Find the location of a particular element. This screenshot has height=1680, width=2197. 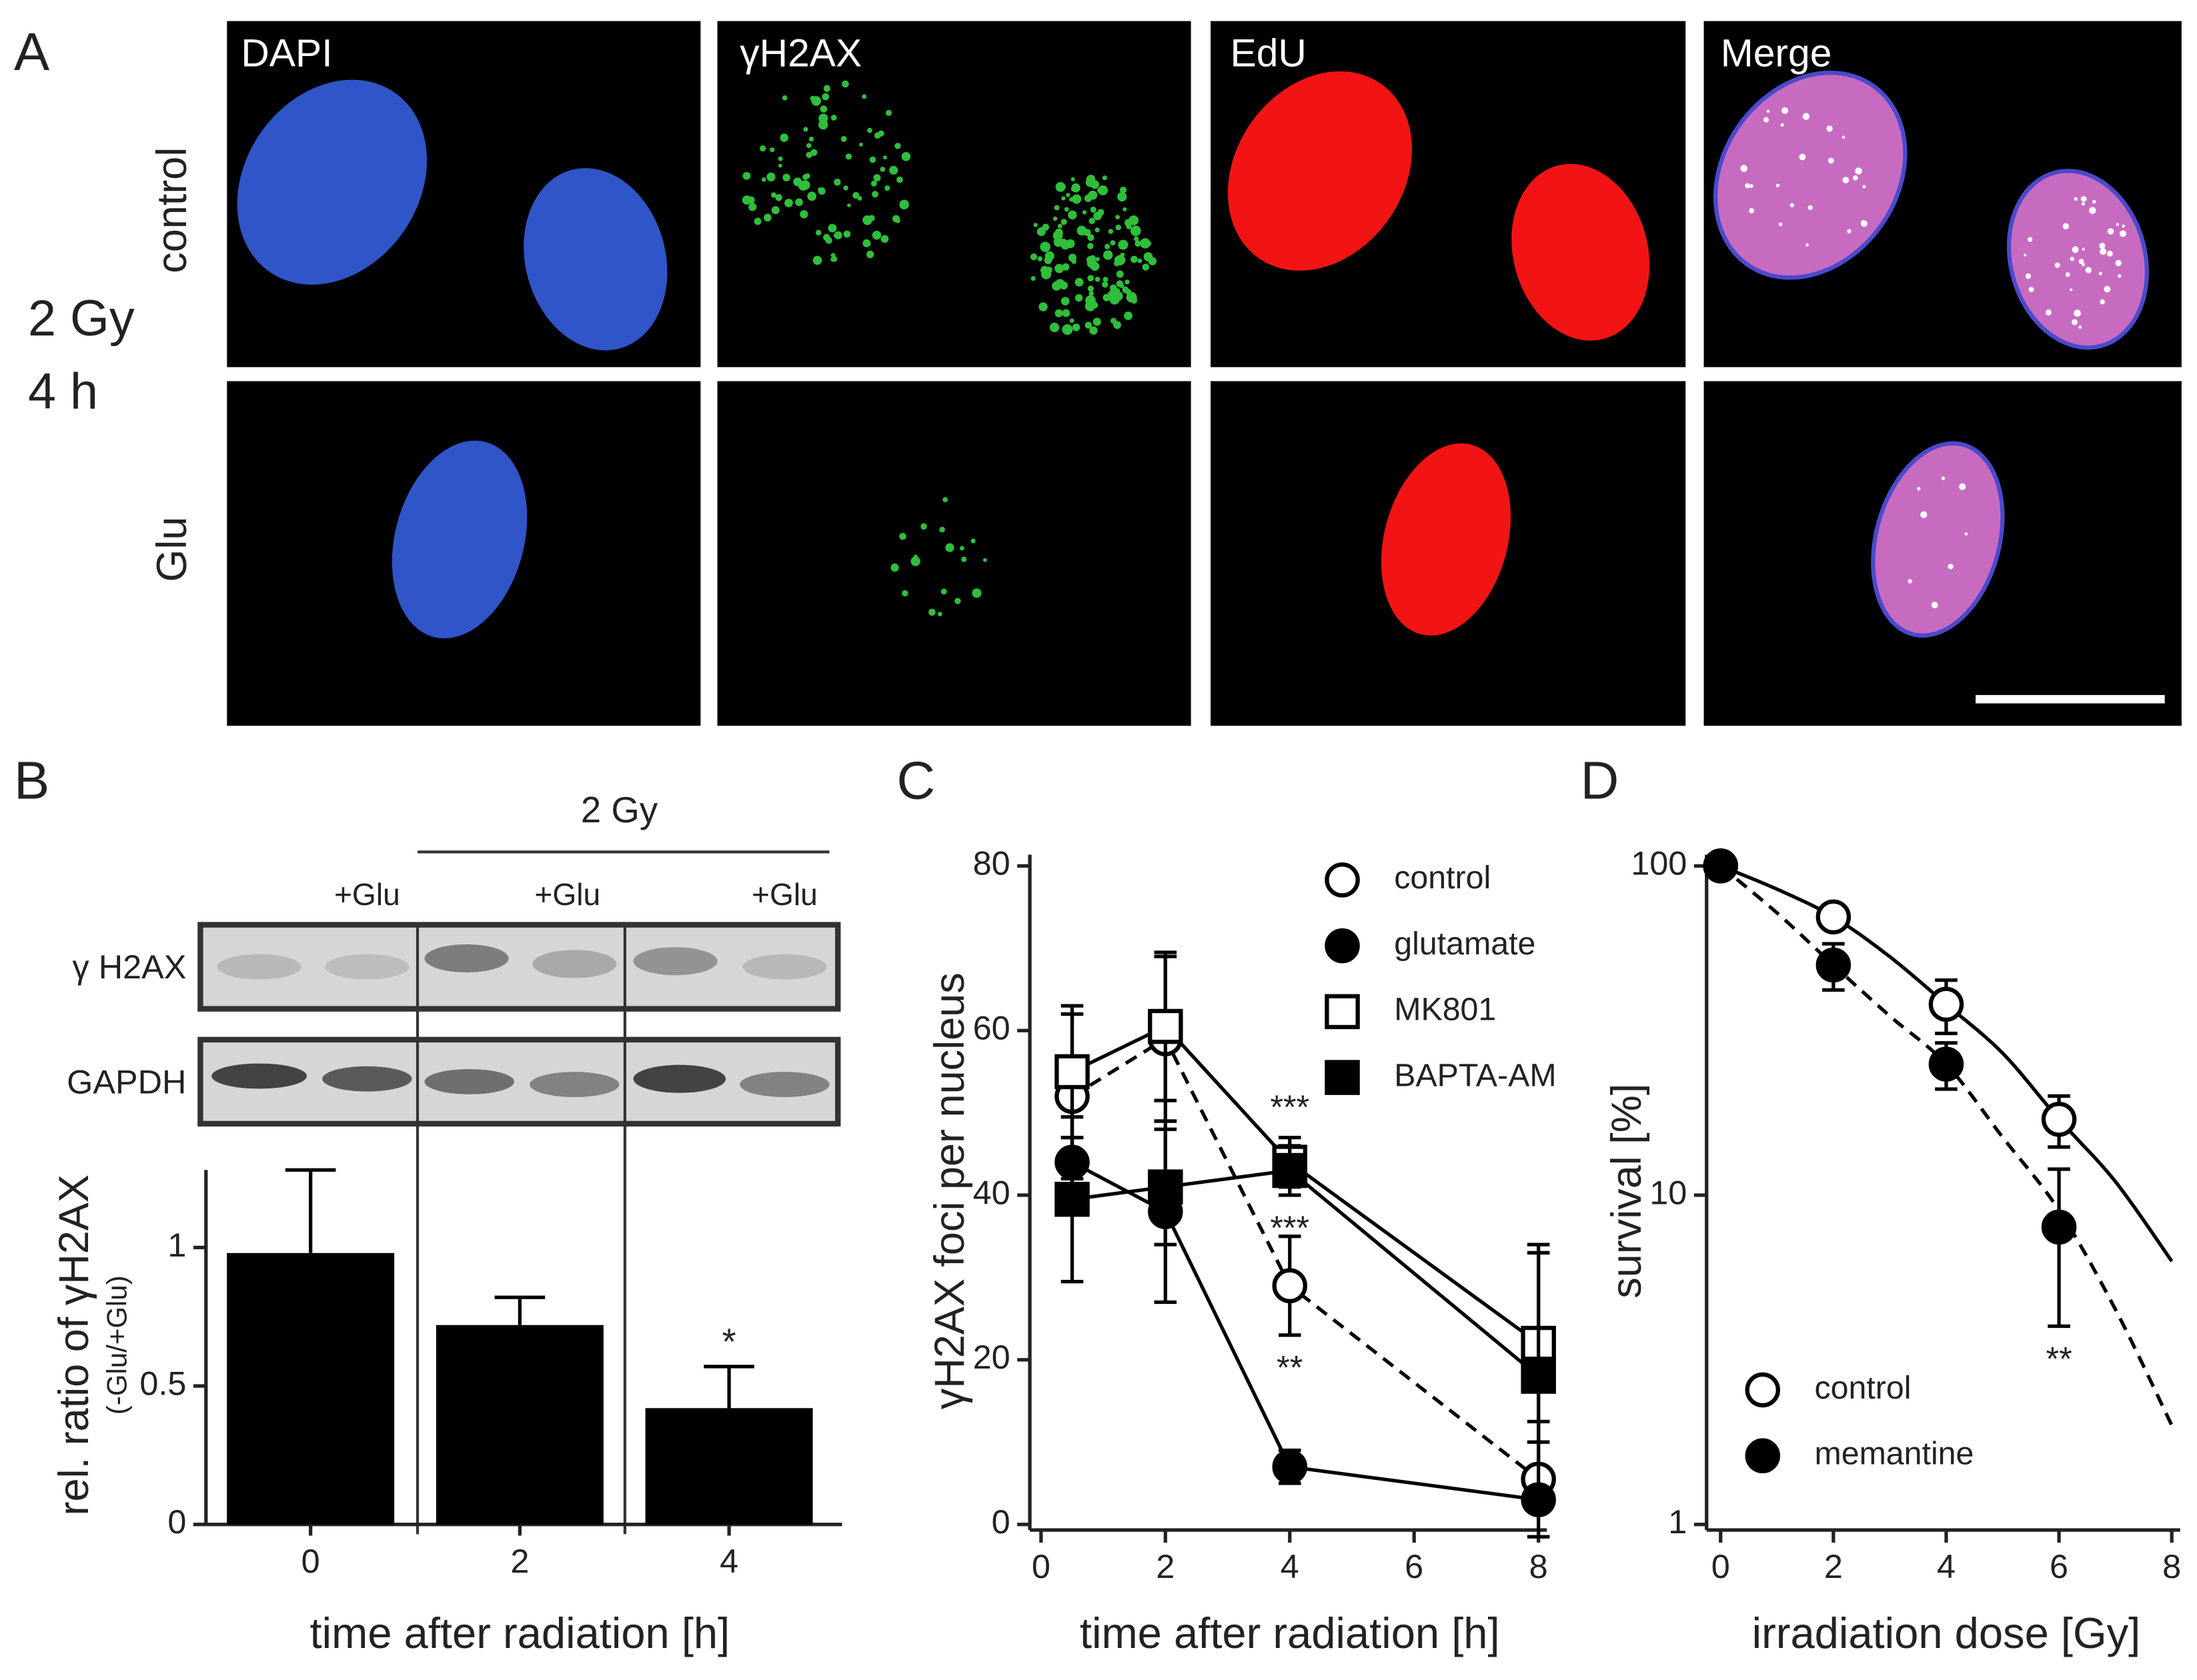

legend-label: BAPTA-AM is located at coordinates (1475, 1075).